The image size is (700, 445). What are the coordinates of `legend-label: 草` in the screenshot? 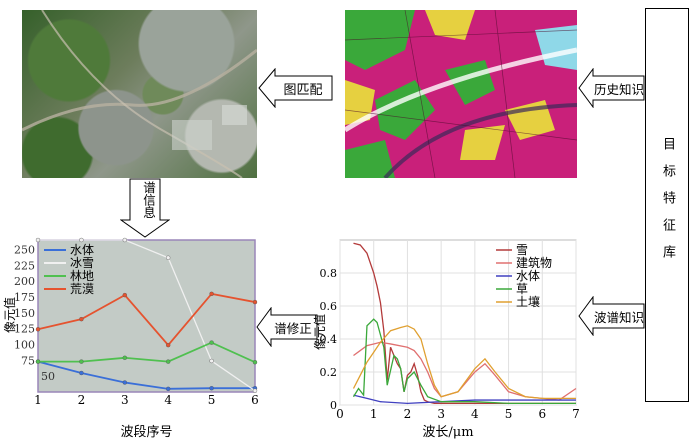 It's located at (522, 289).